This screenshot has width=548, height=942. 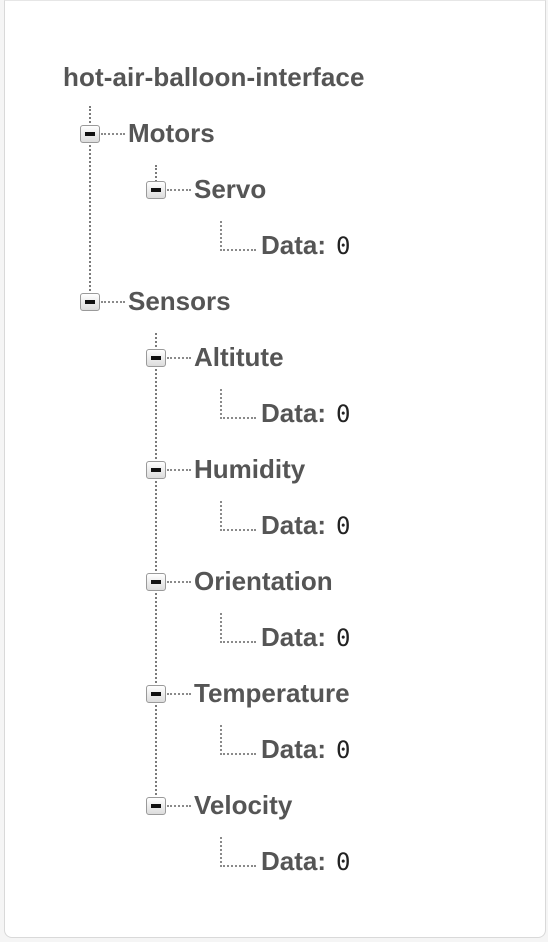 What do you see at coordinates (343, 526) in the screenshot?
I see `humidity-data-value: 0` at bounding box center [343, 526].